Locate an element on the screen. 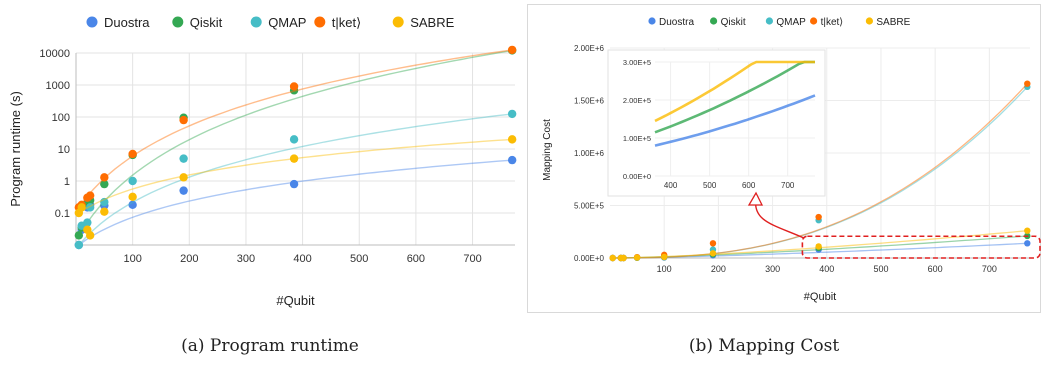 This screenshot has height=368, width=1043. inset-line-qiskit is located at coordinates (734, 97).